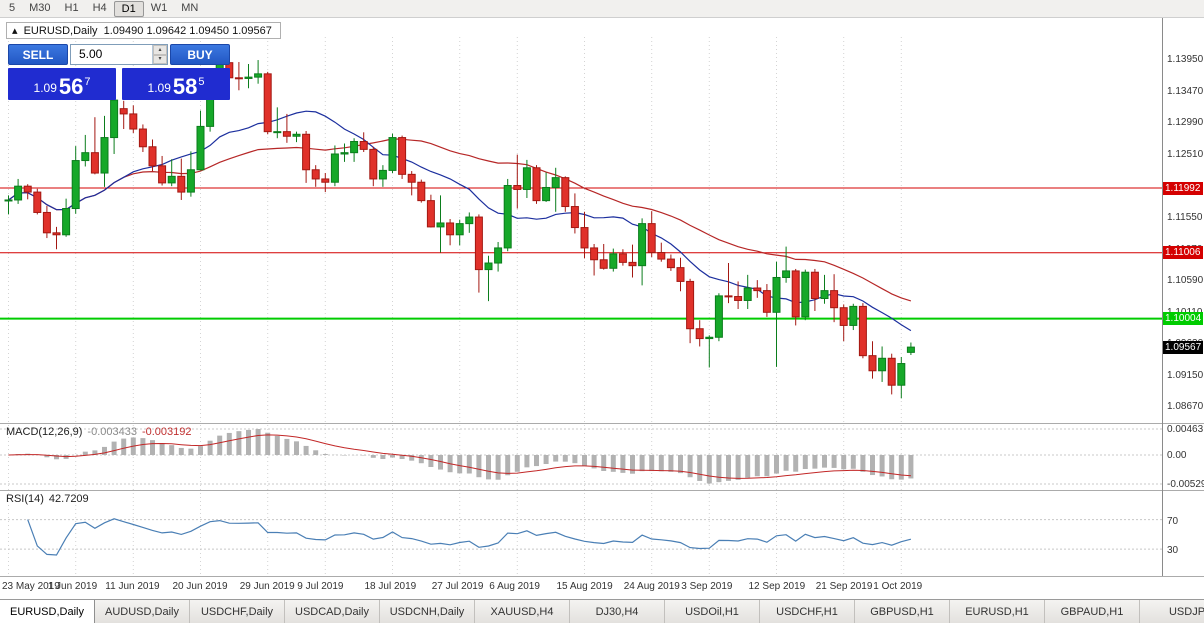  I want to click on bid-price-display: 1.09 56 7, so click(62, 84).